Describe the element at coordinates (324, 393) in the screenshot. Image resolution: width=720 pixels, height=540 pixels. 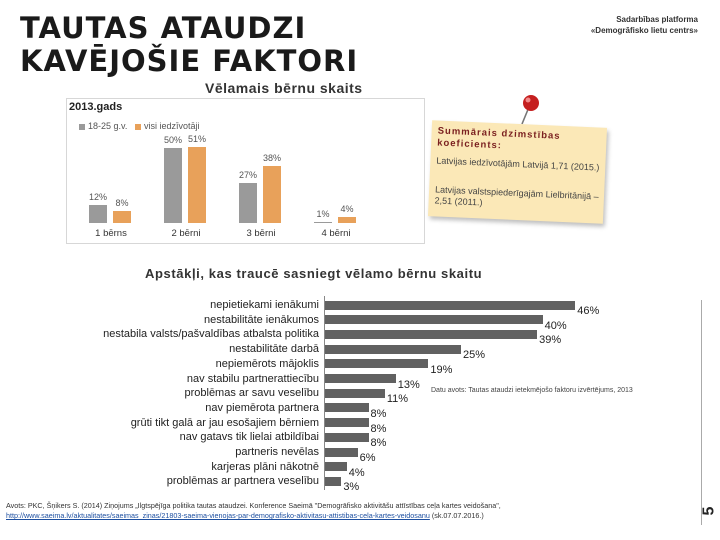
I see `hbar-axis` at that location.